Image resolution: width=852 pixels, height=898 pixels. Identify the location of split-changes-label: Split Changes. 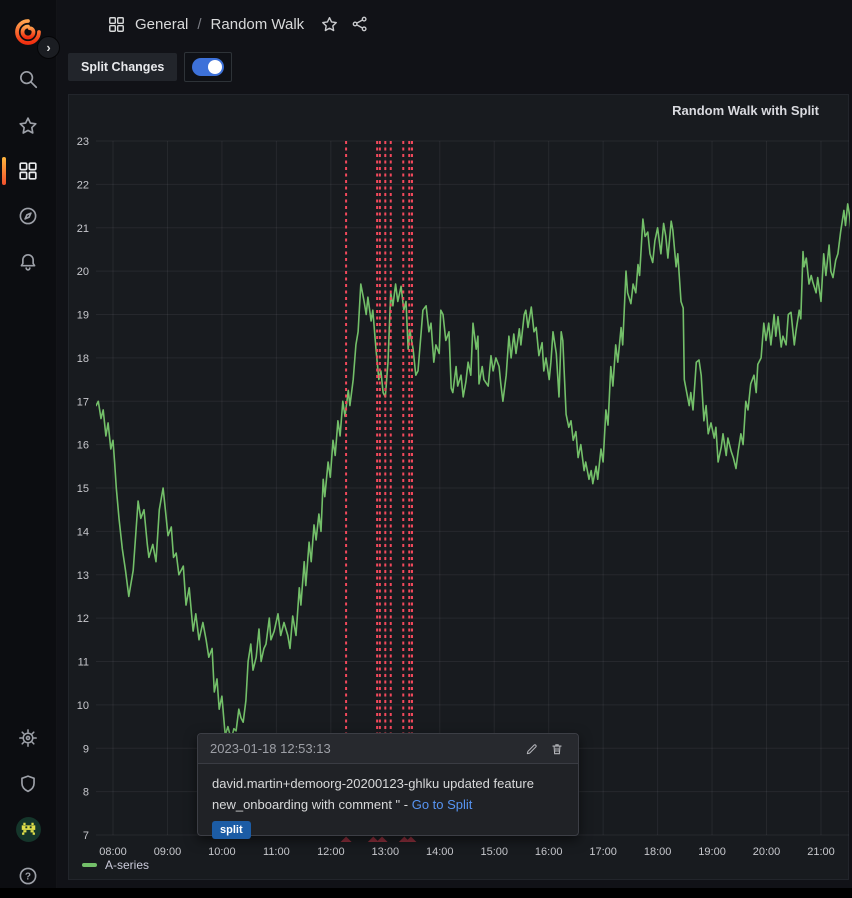
(123, 67).